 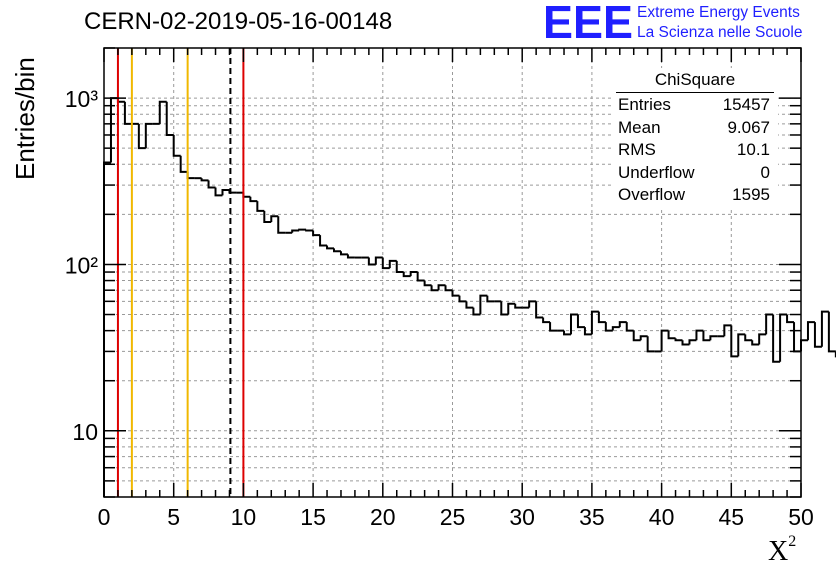 I want to click on stats-title: ChiSquare, so click(x=695, y=79).